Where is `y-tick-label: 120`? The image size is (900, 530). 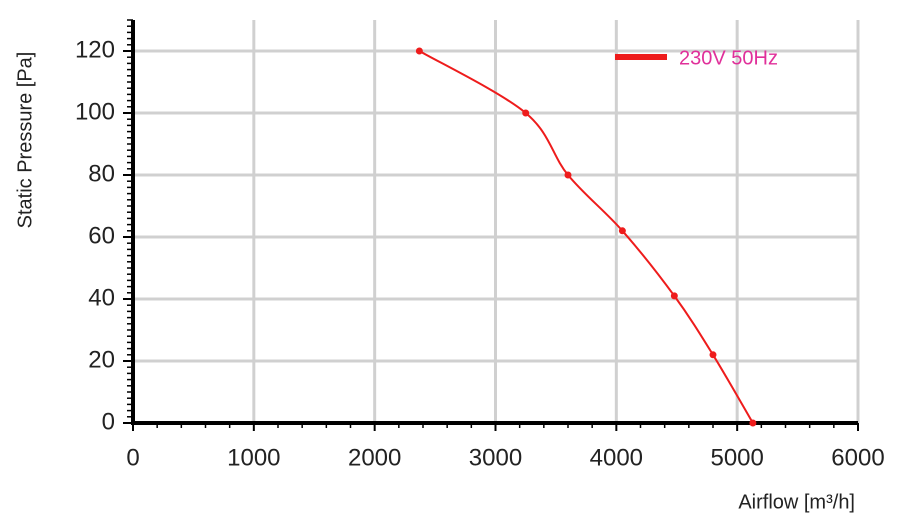
y-tick-label: 120 is located at coordinates (95, 49).